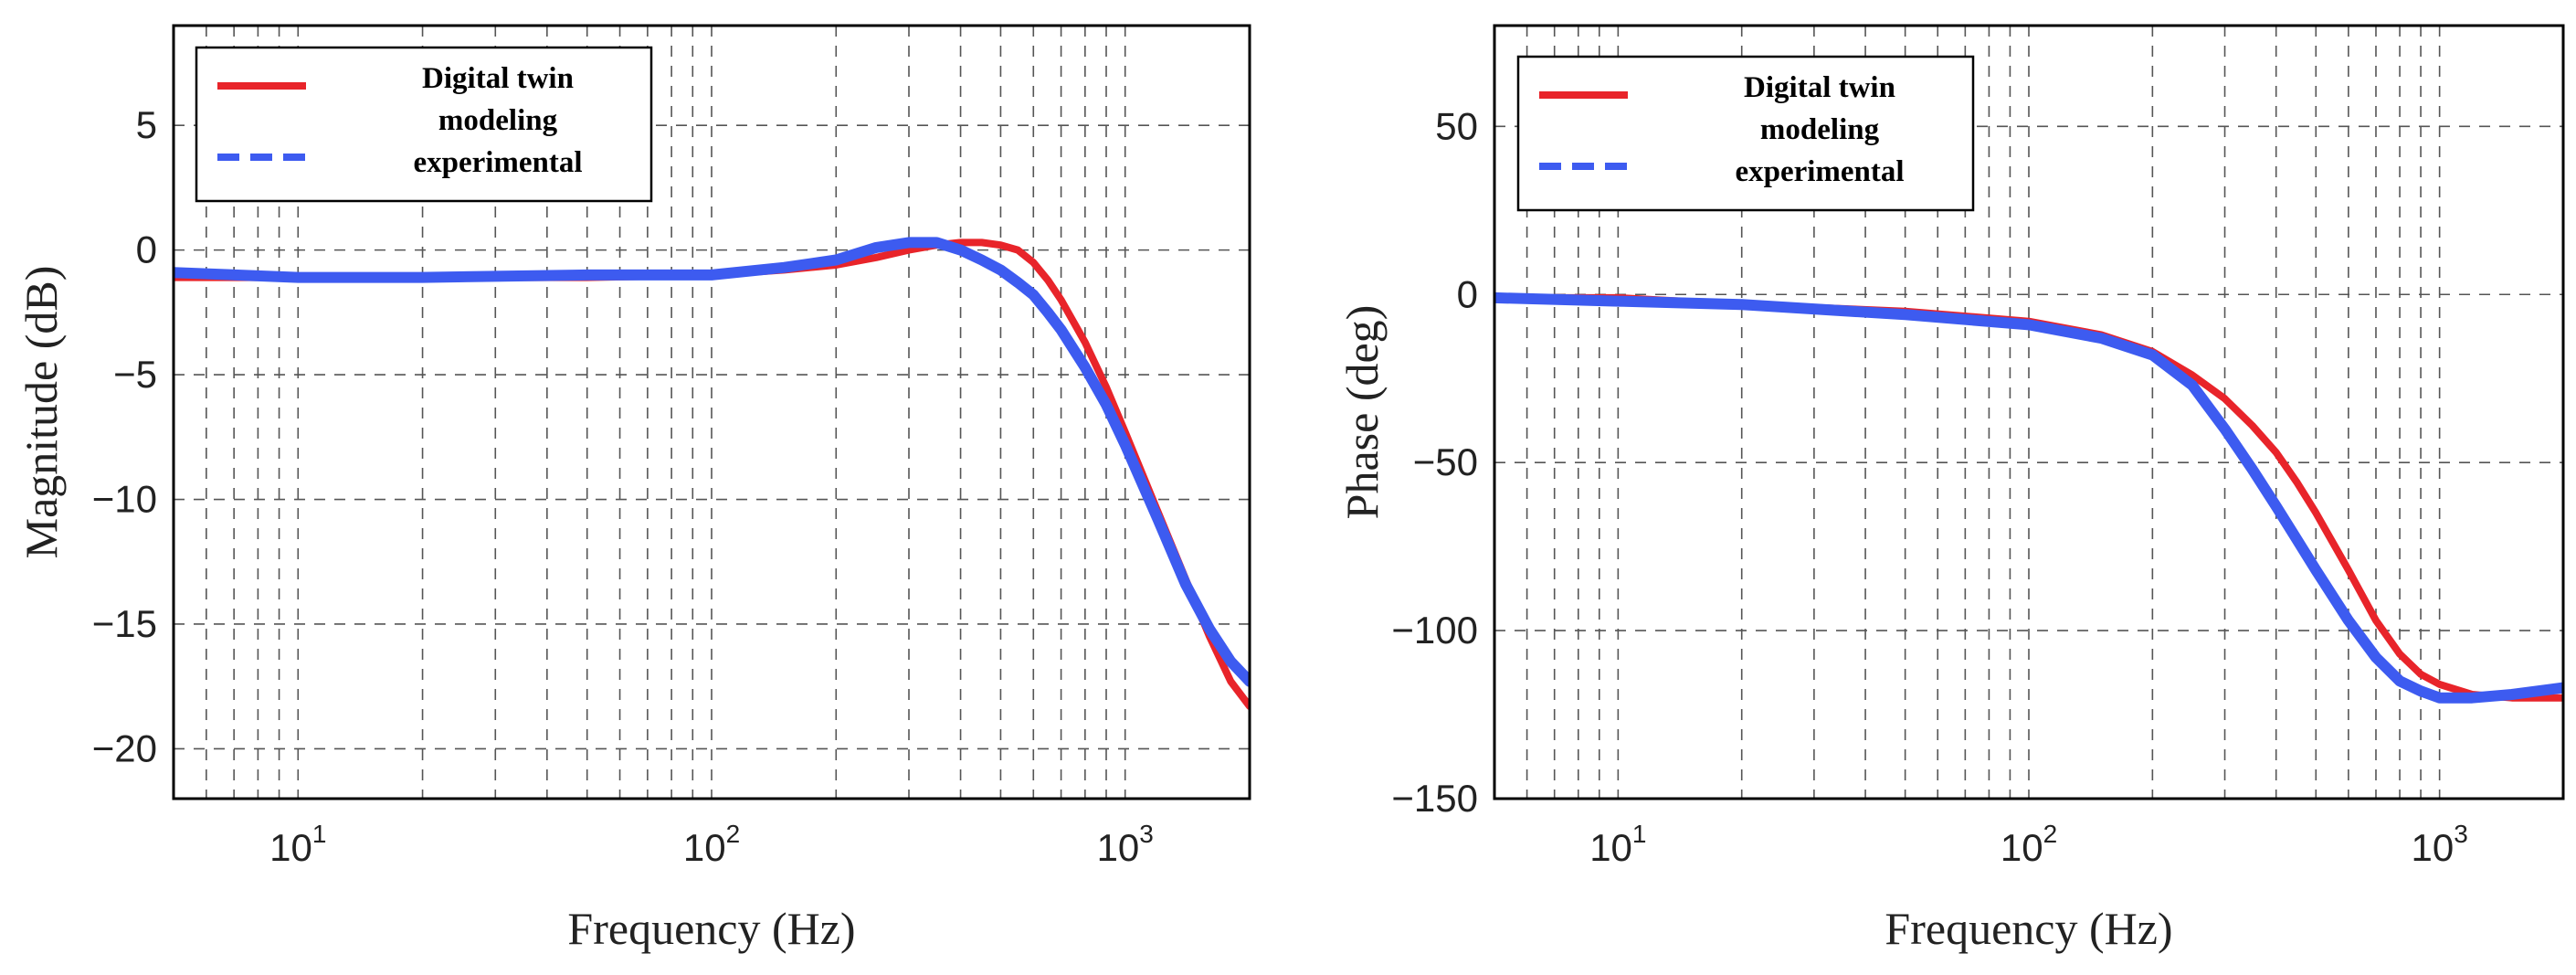 This screenshot has height=975, width=2576. I want to click on magnitude-x-tick-label: 10³, so click(1125, 844).